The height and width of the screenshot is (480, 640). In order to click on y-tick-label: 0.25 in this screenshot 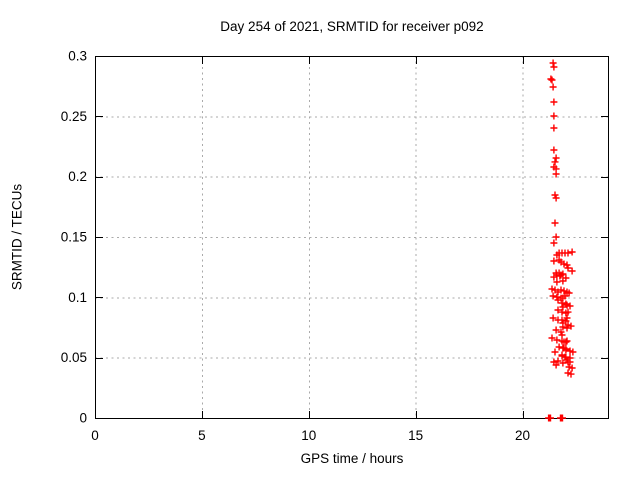, I will do `click(74, 116)`.